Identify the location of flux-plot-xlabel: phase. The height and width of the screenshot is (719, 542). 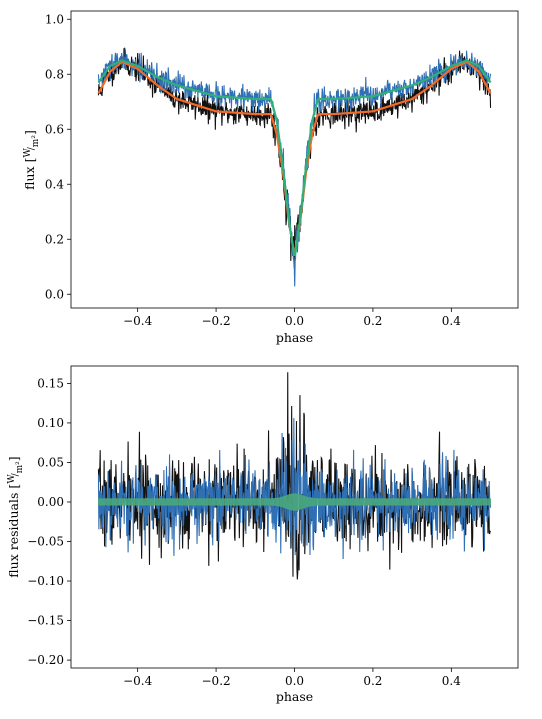
(294, 337).